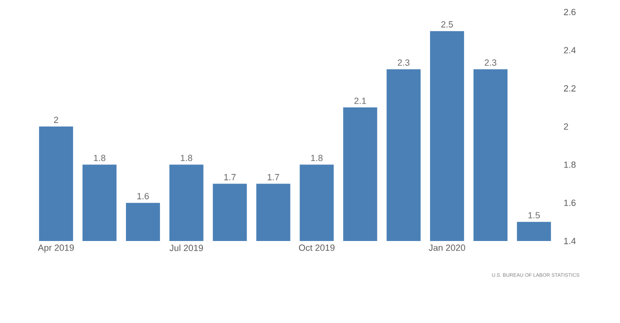 This screenshot has width=620, height=323. What do you see at coordinates (186, 248) in the screenshot?
I see `x-tick-label: Jul 2019` at bounding box center [186, 248].